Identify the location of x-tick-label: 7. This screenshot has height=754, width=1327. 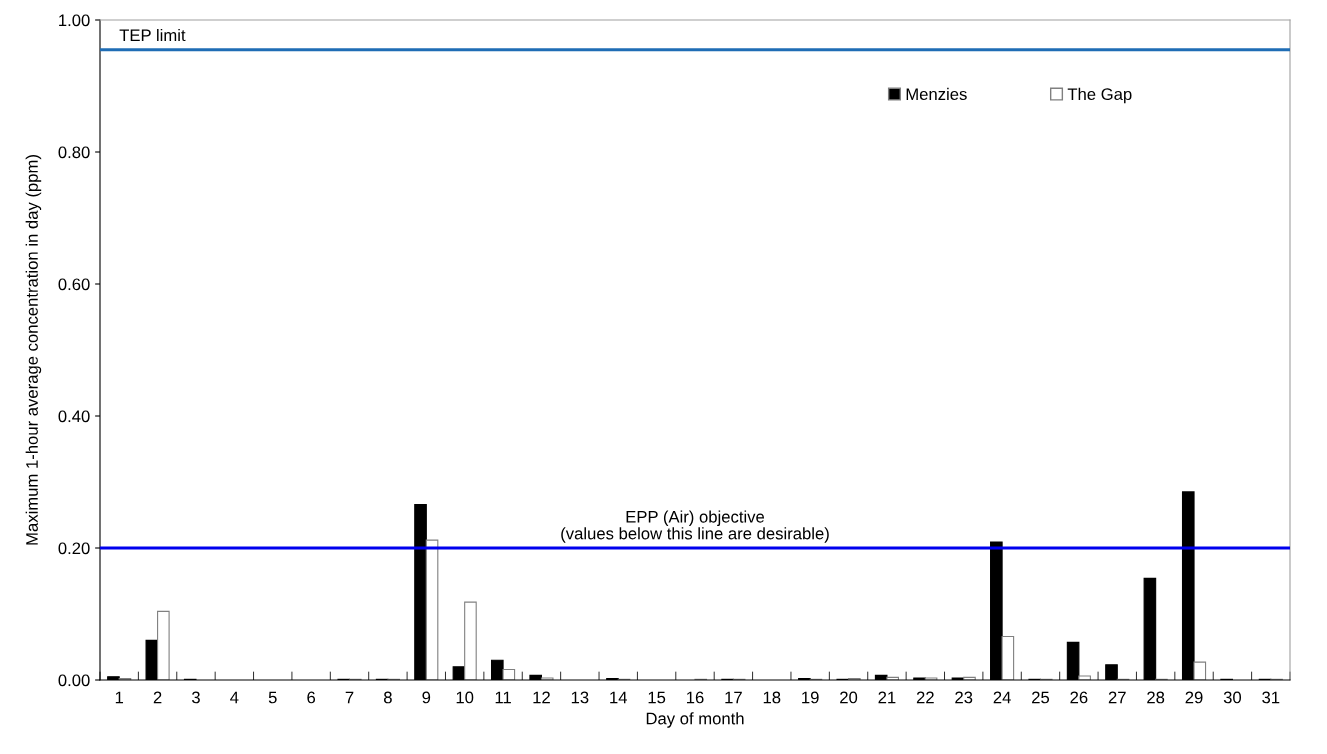
(349, 697).